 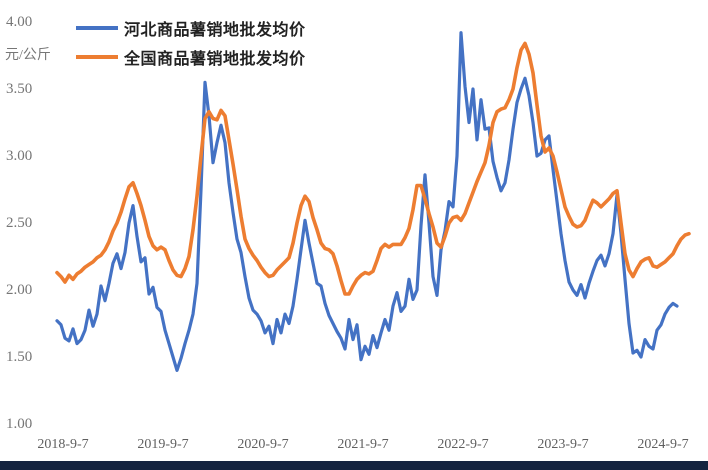 What do you see at coordinates (163, 444) in the screenshot?
I see `x-tick-label: 2019-9-7` at bounding box center [163, 444].